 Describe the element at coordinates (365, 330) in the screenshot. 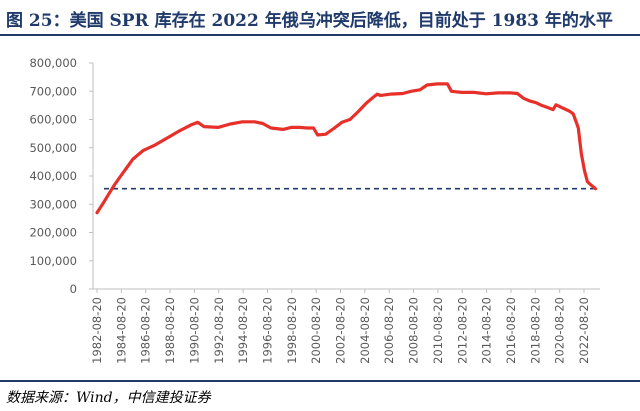

I see `x-tick-label: 2004-08-20` at that location.